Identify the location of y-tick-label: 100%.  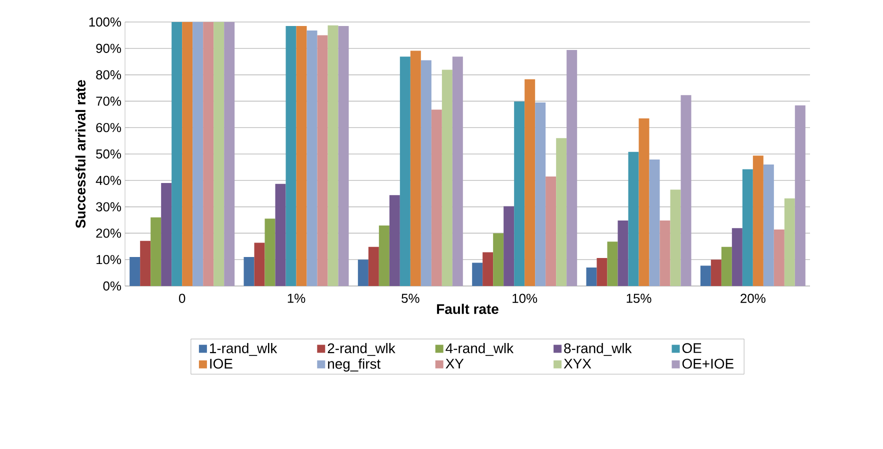
(105, 22).